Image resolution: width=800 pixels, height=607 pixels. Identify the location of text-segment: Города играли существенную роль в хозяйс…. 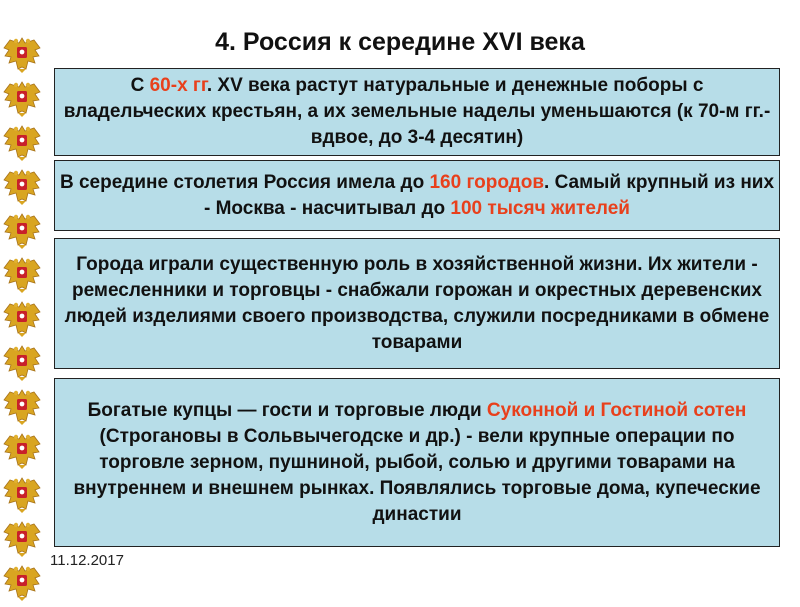
(417, 303).